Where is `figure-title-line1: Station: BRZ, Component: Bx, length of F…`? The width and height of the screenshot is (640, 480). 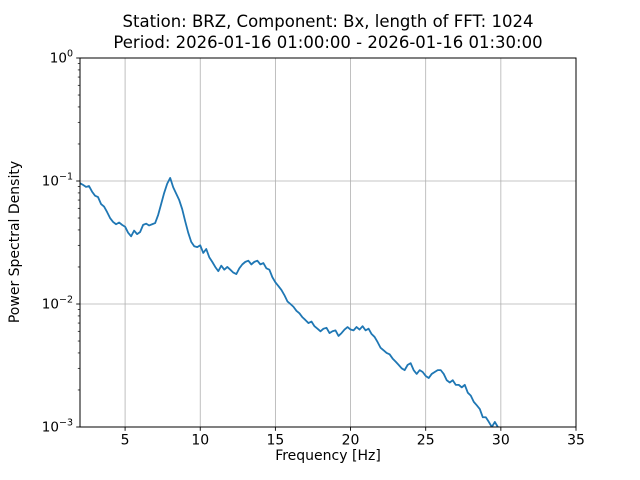 figure-title-line1: Station: BRZ, Component: Bx, length of F… is located at coordinates (328, 21).